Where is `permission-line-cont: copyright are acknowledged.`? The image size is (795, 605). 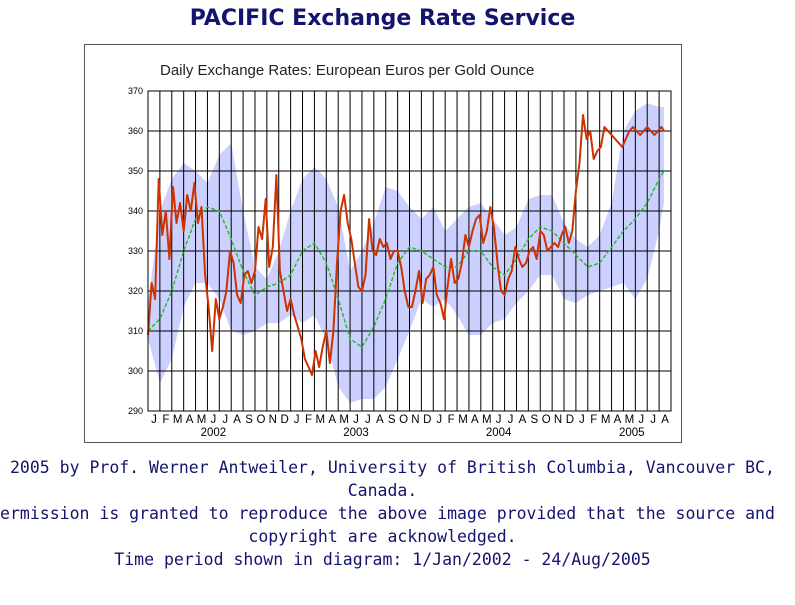 permission-line-cont: copyright are acknowledged. is located at coordinates (382, 536).